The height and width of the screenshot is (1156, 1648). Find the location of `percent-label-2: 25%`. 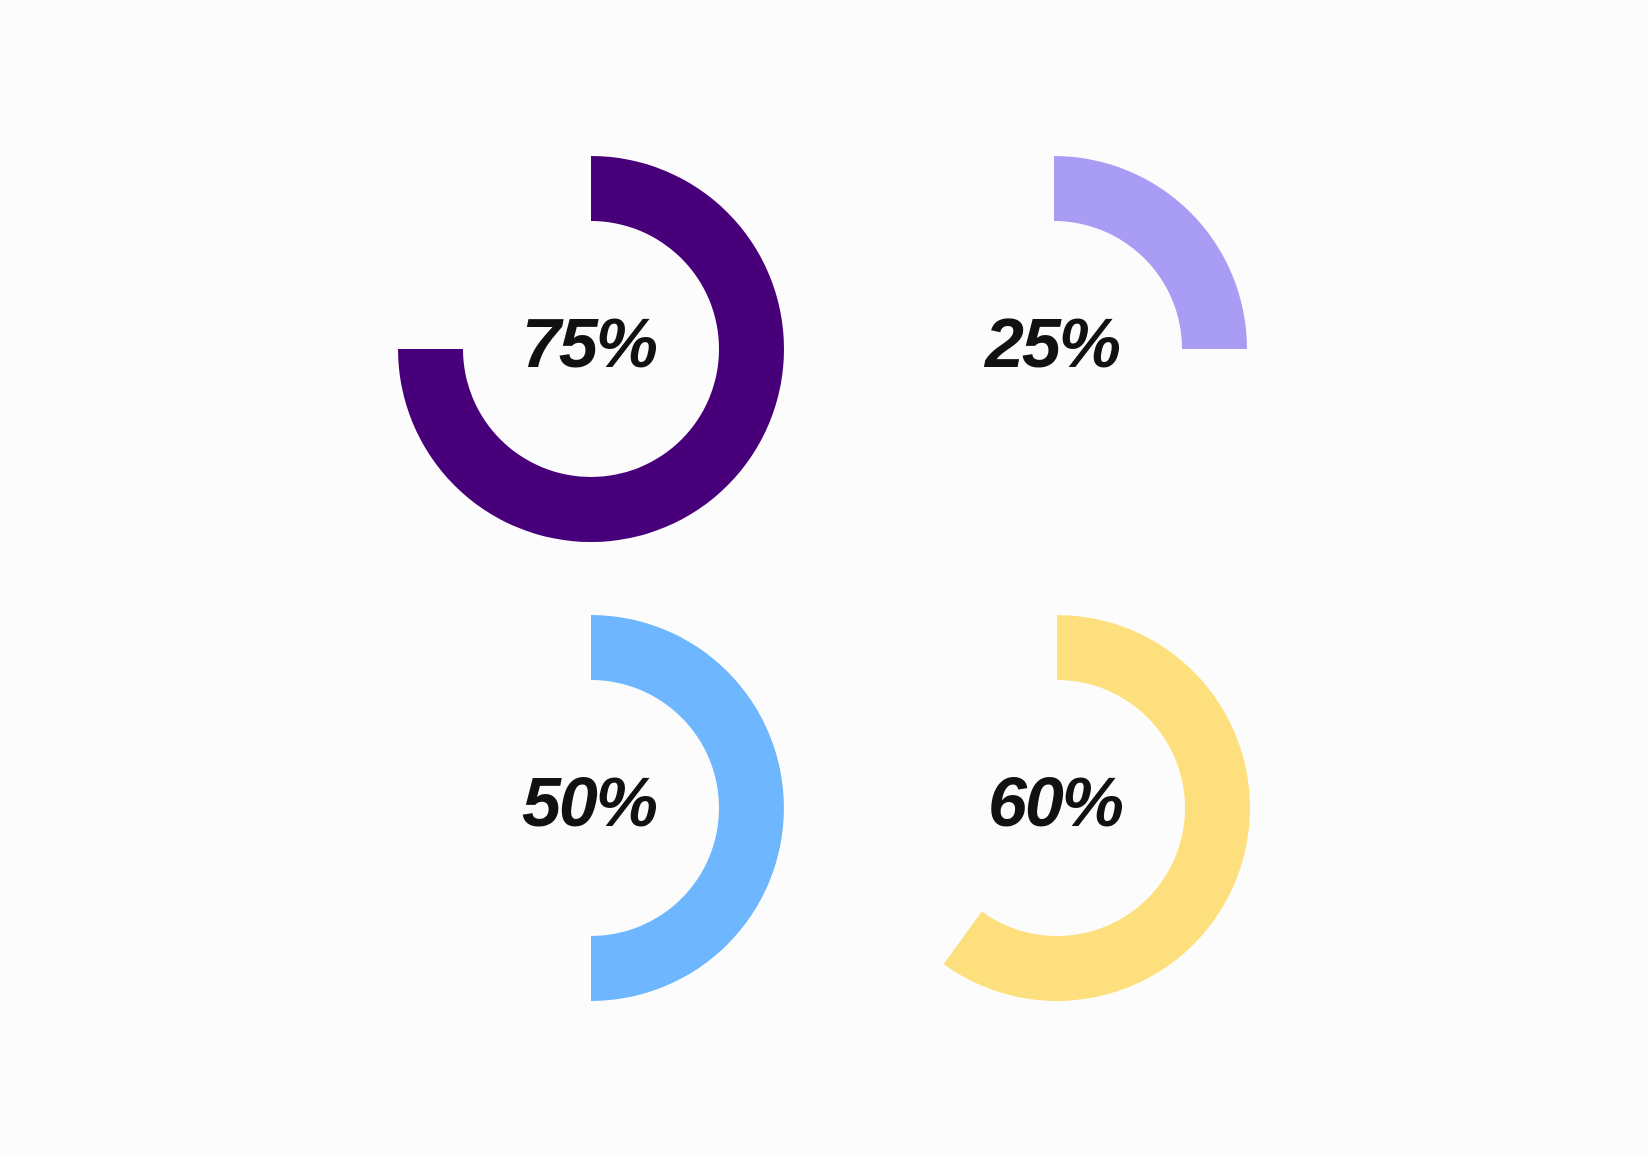

percent-label-2: 25% is located at coordinates (1051, 343).